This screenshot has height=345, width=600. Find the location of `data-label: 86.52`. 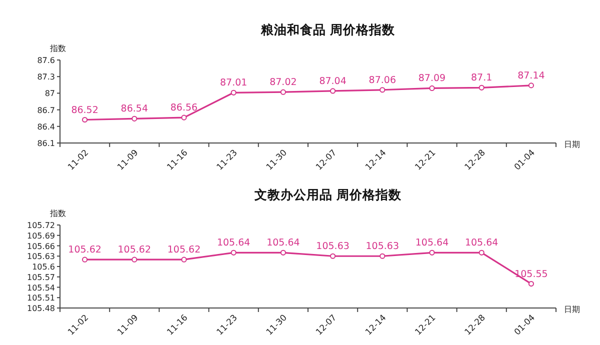

data-label: 86.52 is located at coordinates (84, 110).